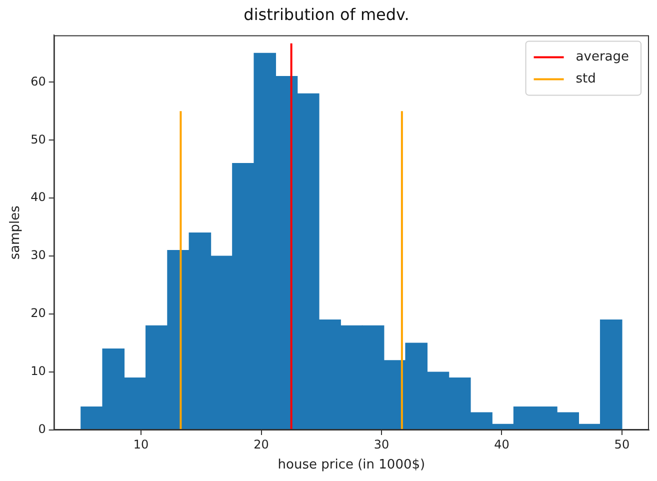 This screenshot has height=481, width=657. Describe the element at coordinates (38, 313) in the screenshot. I see `y-tick-label: 20` at that location.